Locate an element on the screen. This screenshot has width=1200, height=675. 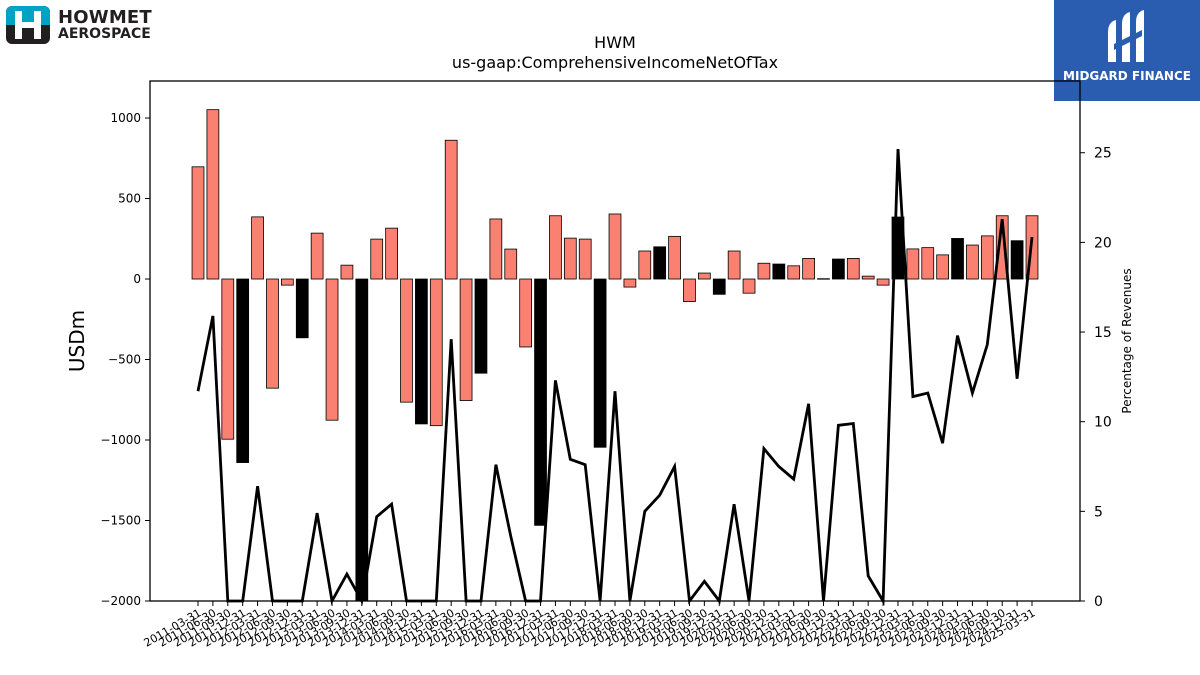
y2-axis: 0 5 10 15 20 25 is located at coordinates (1096, 378).